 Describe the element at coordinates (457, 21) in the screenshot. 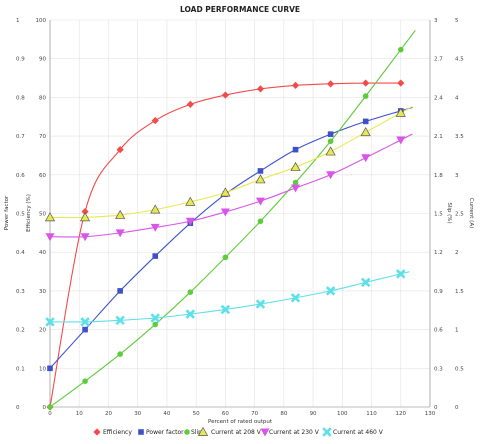

I see `y-tick-label-current: 5` at that location.